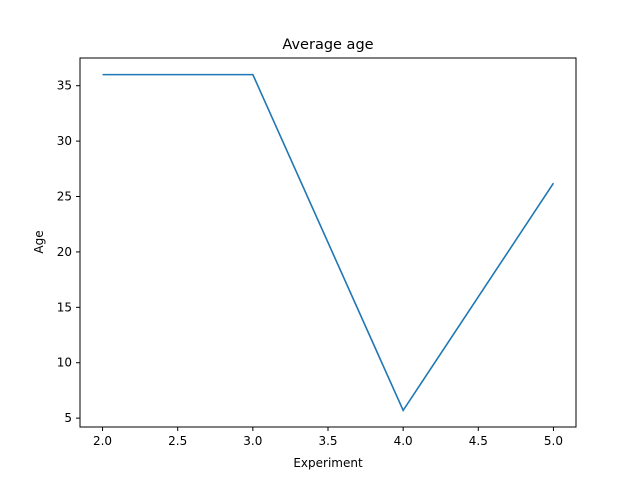 The image size is (640, 480). What do you see at coordinates (64, 307) in the screenshot?
I see `y-tick-label: 15` at bounding box center [64, 307].